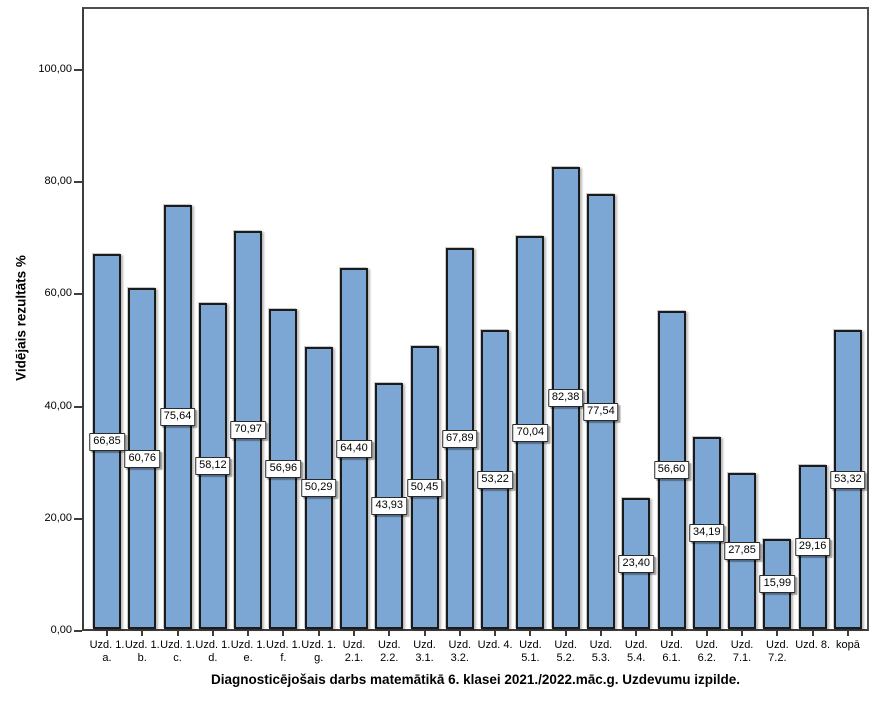  I want to click on x-tick-label: Uzd. 2.2., so click(389, 652).